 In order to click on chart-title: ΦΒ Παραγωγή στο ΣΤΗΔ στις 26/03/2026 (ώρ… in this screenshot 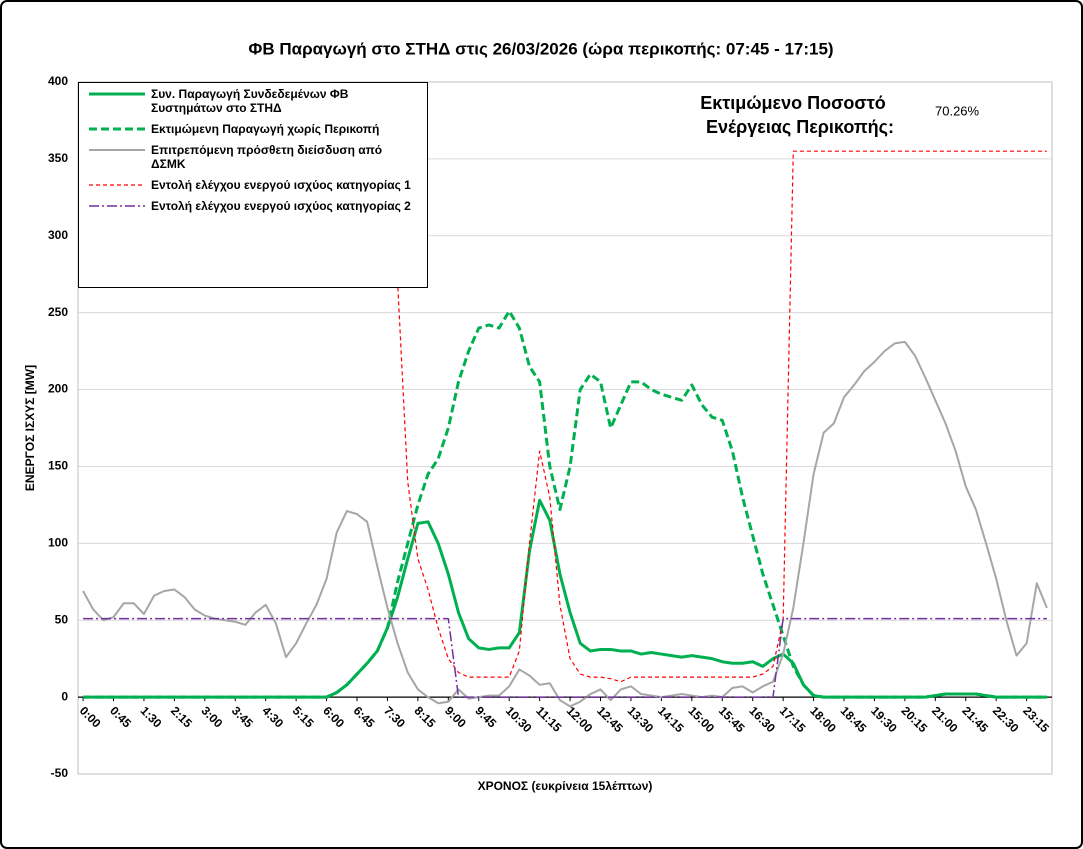, I will do `click(540, 48)`.